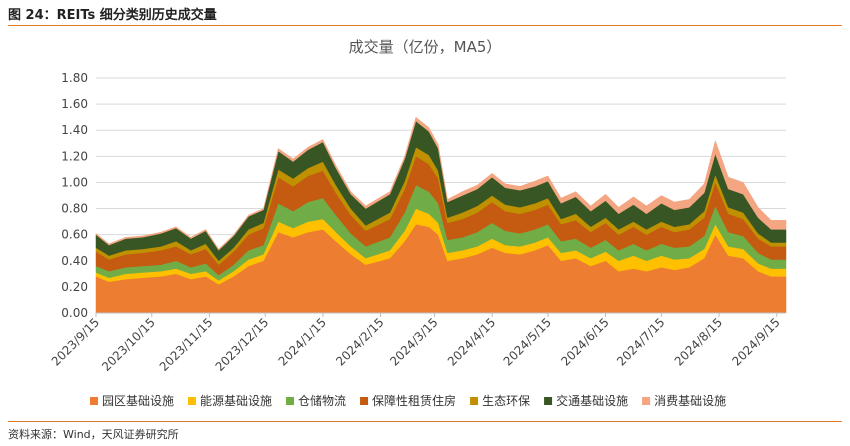 The height and width of the screenshot is (446, 850). What do you see at coordinates (75, 341) in the screenshot?
I see `x-tick-label: 2023/9/15` at bounding box center [75, 341].